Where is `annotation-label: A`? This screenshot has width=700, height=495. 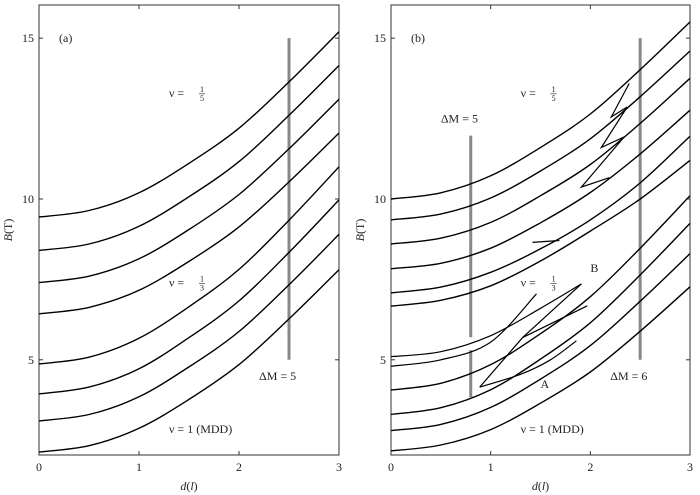 annotation-label: A is located at coordinates (545, 384).